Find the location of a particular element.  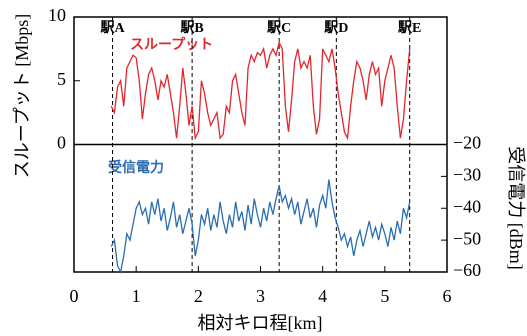

station-label: 駅D is located at coordinates (336, 28).